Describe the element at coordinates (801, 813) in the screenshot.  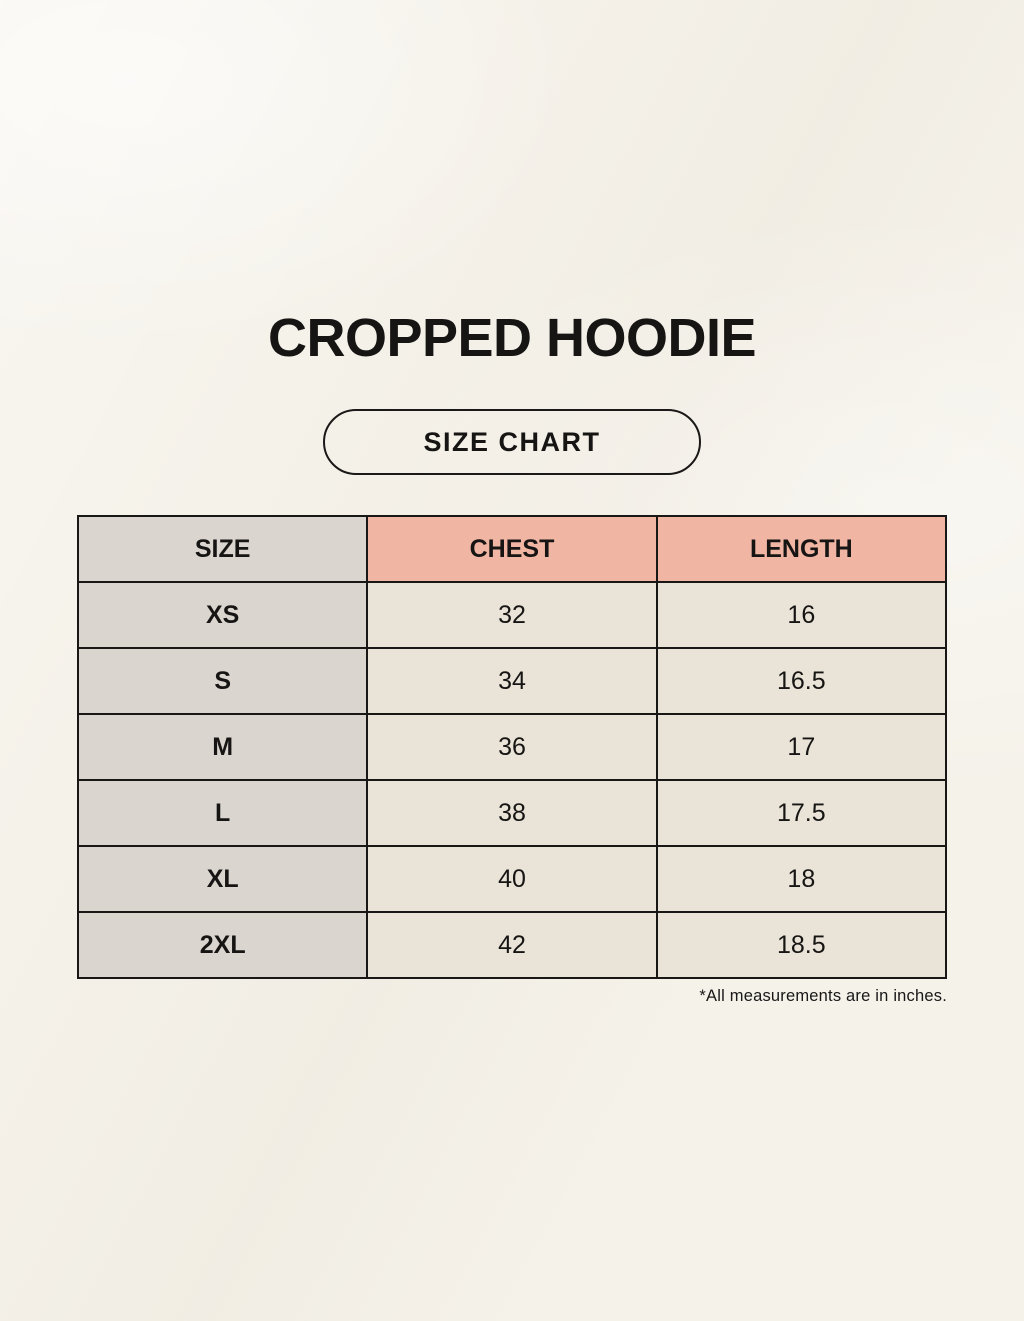
I see `length-value: 17.5` at that location.